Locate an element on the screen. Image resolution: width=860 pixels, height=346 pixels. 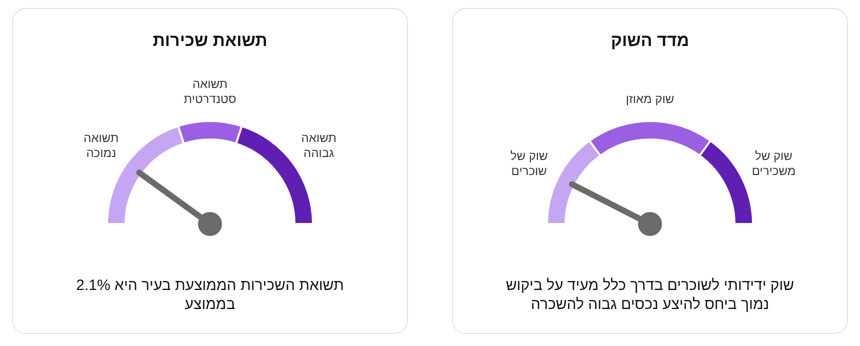
text: שוק ידידותי לשוכרים בדרך כלל מעיד על ביקוש נמוך ביחס להיצע נכסים גבוה להשכרה is located at coordinates (650, 295).